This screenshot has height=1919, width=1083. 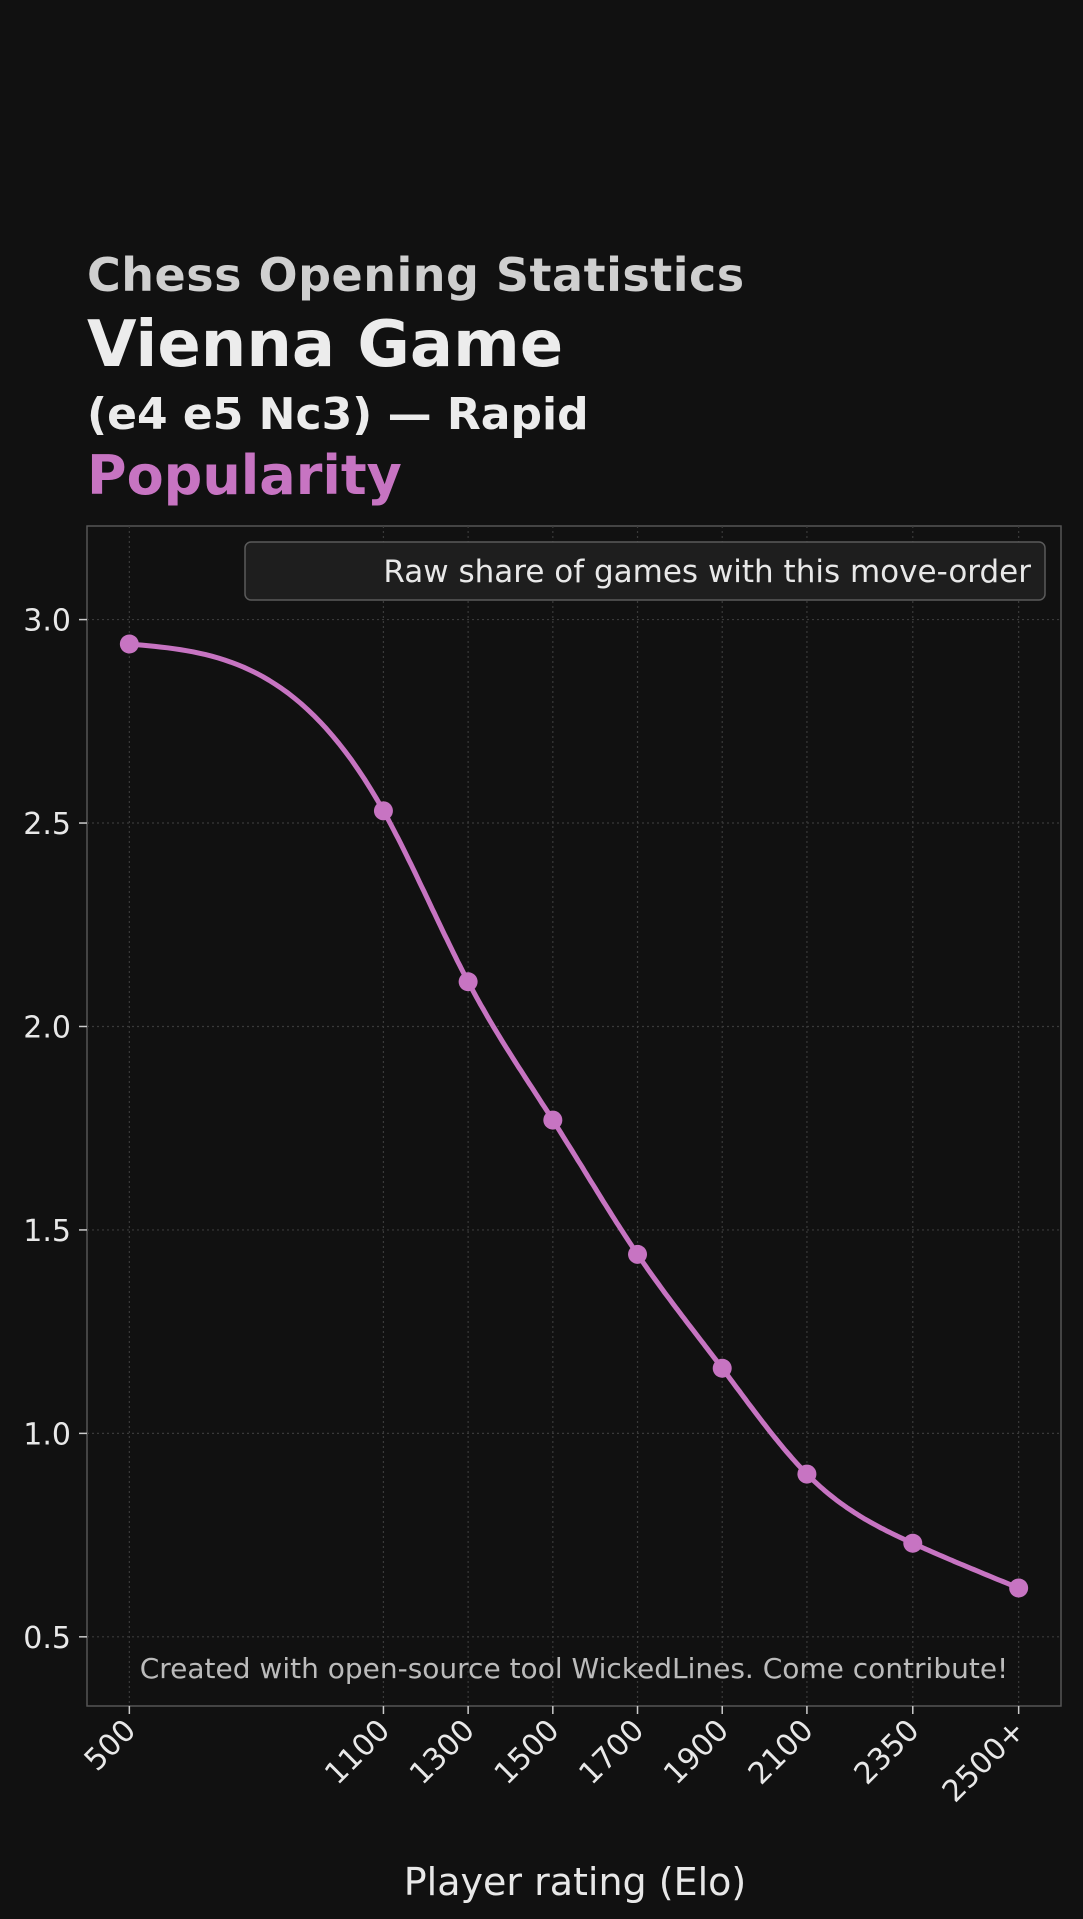 What do you see at coordinates (696, 1752) in the screenshot?
I see `x-tick-label: 1900` at bounding box center [696, 1752].